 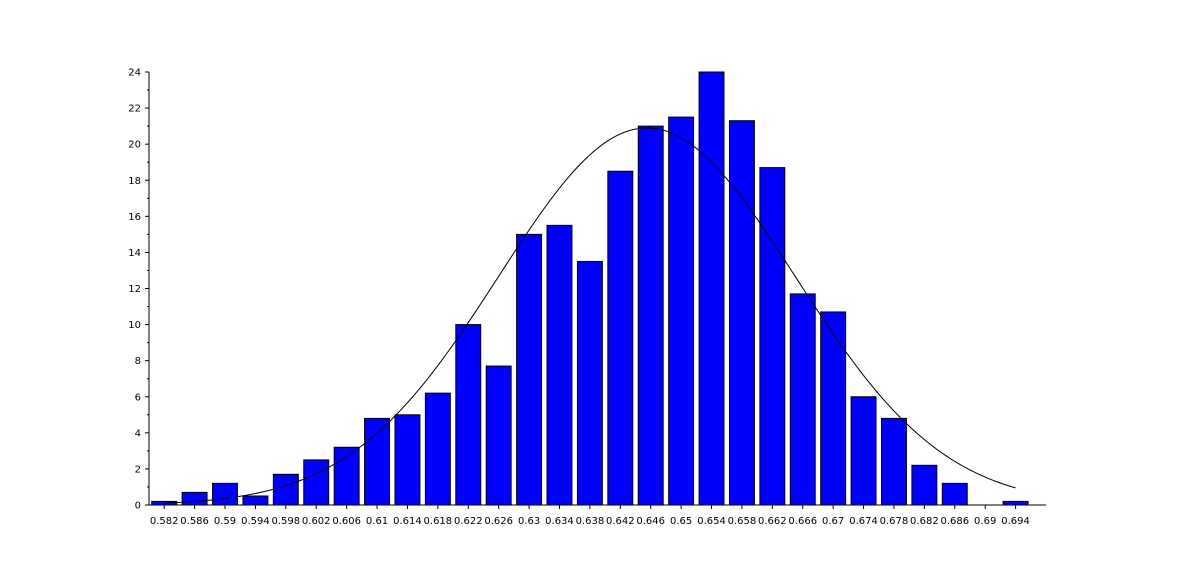 What do you see at coordinates (711, 288) in the screenshot?
I see `bar-0.654` at bounding box center [711, 288].